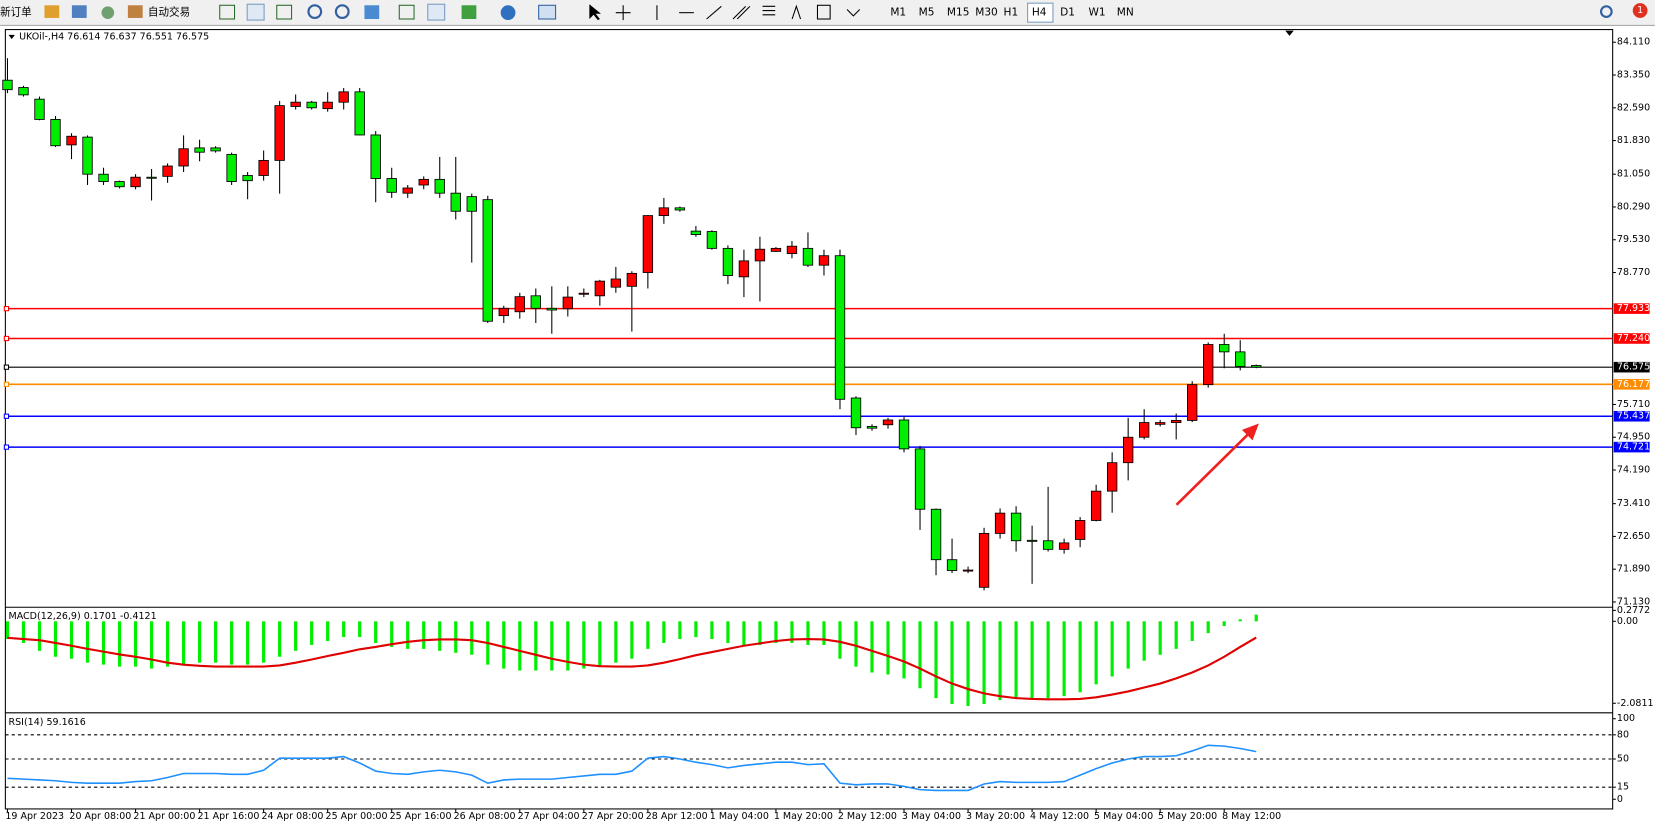 This screenshot has width=1655, height=829. What do you see at coordinates (898, 13) in the screenshot?
I see `timeframe-button: M1` at bounding box center [898, 13].